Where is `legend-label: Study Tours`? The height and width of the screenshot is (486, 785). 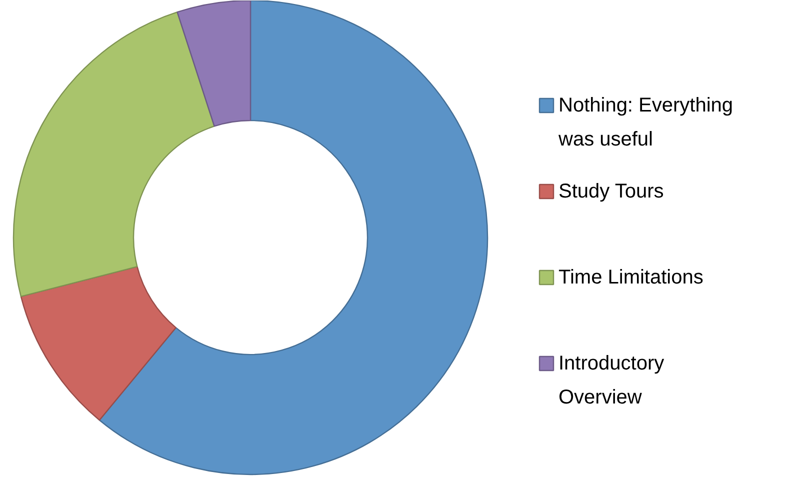 legend-label: Study Tours is located at coordinates (611, 191).